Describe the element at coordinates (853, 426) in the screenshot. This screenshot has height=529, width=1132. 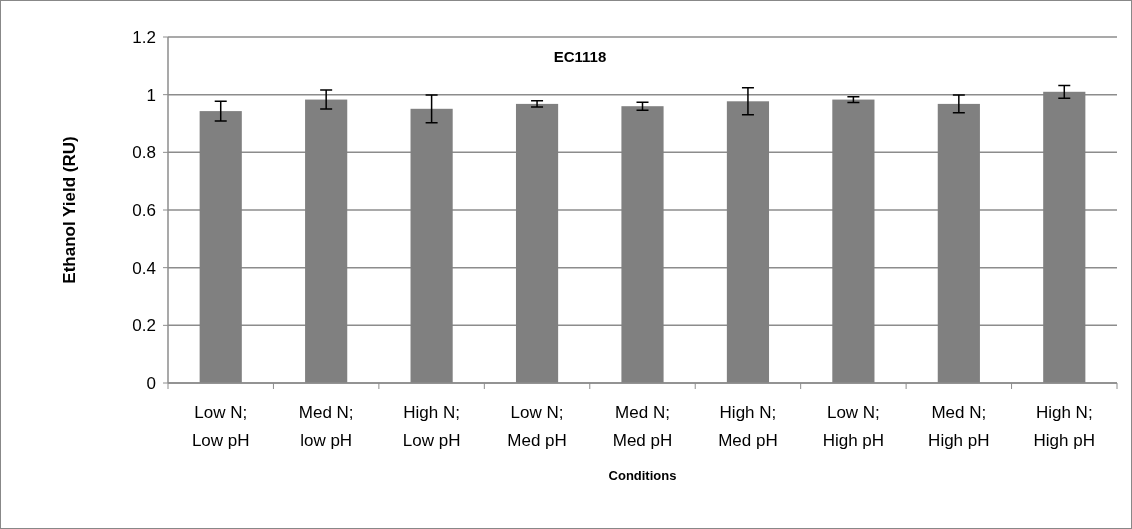
I see `x-tick-label: Low N; High pH` at that location.